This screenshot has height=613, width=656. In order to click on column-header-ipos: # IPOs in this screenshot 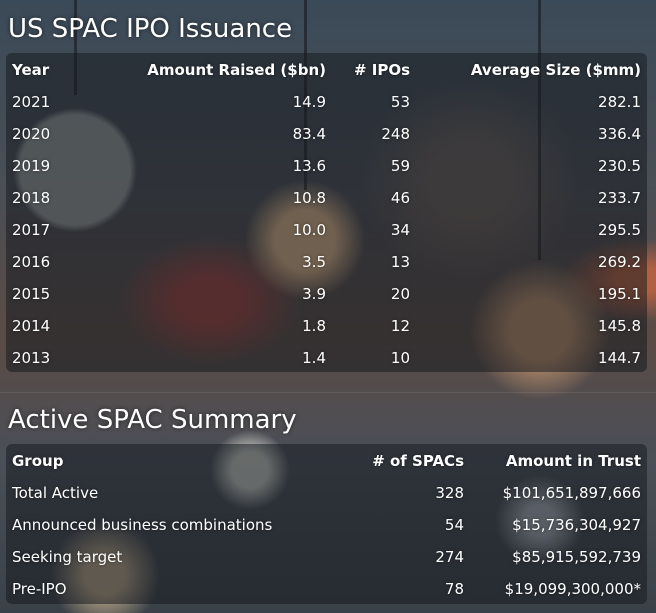, I will do `click(381, 69)`.